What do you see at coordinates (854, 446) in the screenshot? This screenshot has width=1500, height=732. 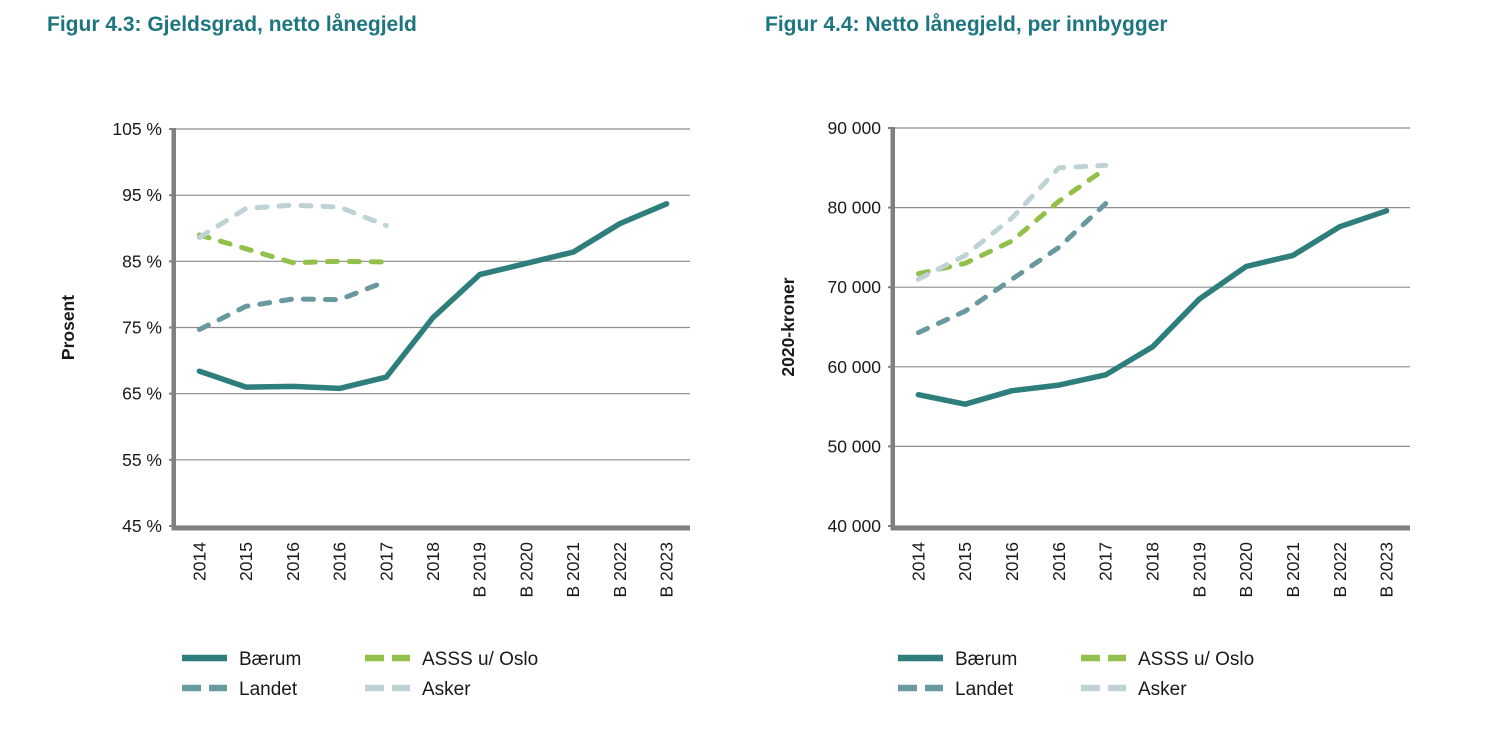 I see `y-tick-label: 50 000` at bounding box center [854, 446].